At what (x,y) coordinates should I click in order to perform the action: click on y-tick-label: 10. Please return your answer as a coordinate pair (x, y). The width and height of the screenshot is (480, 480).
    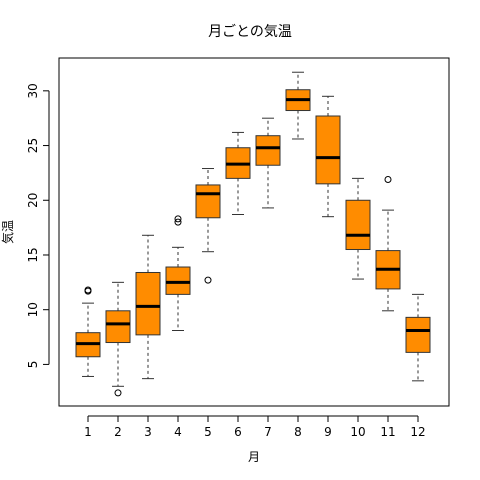
    Looking at the image, I should click on (33, 309).